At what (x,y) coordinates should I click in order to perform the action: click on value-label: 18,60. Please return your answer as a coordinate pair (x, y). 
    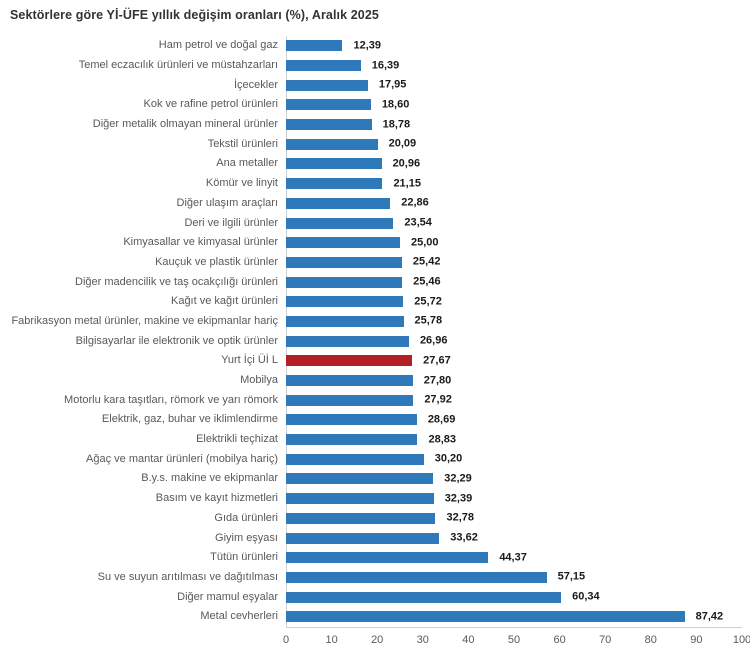
    Looking at the image, I should click on (395, 104).